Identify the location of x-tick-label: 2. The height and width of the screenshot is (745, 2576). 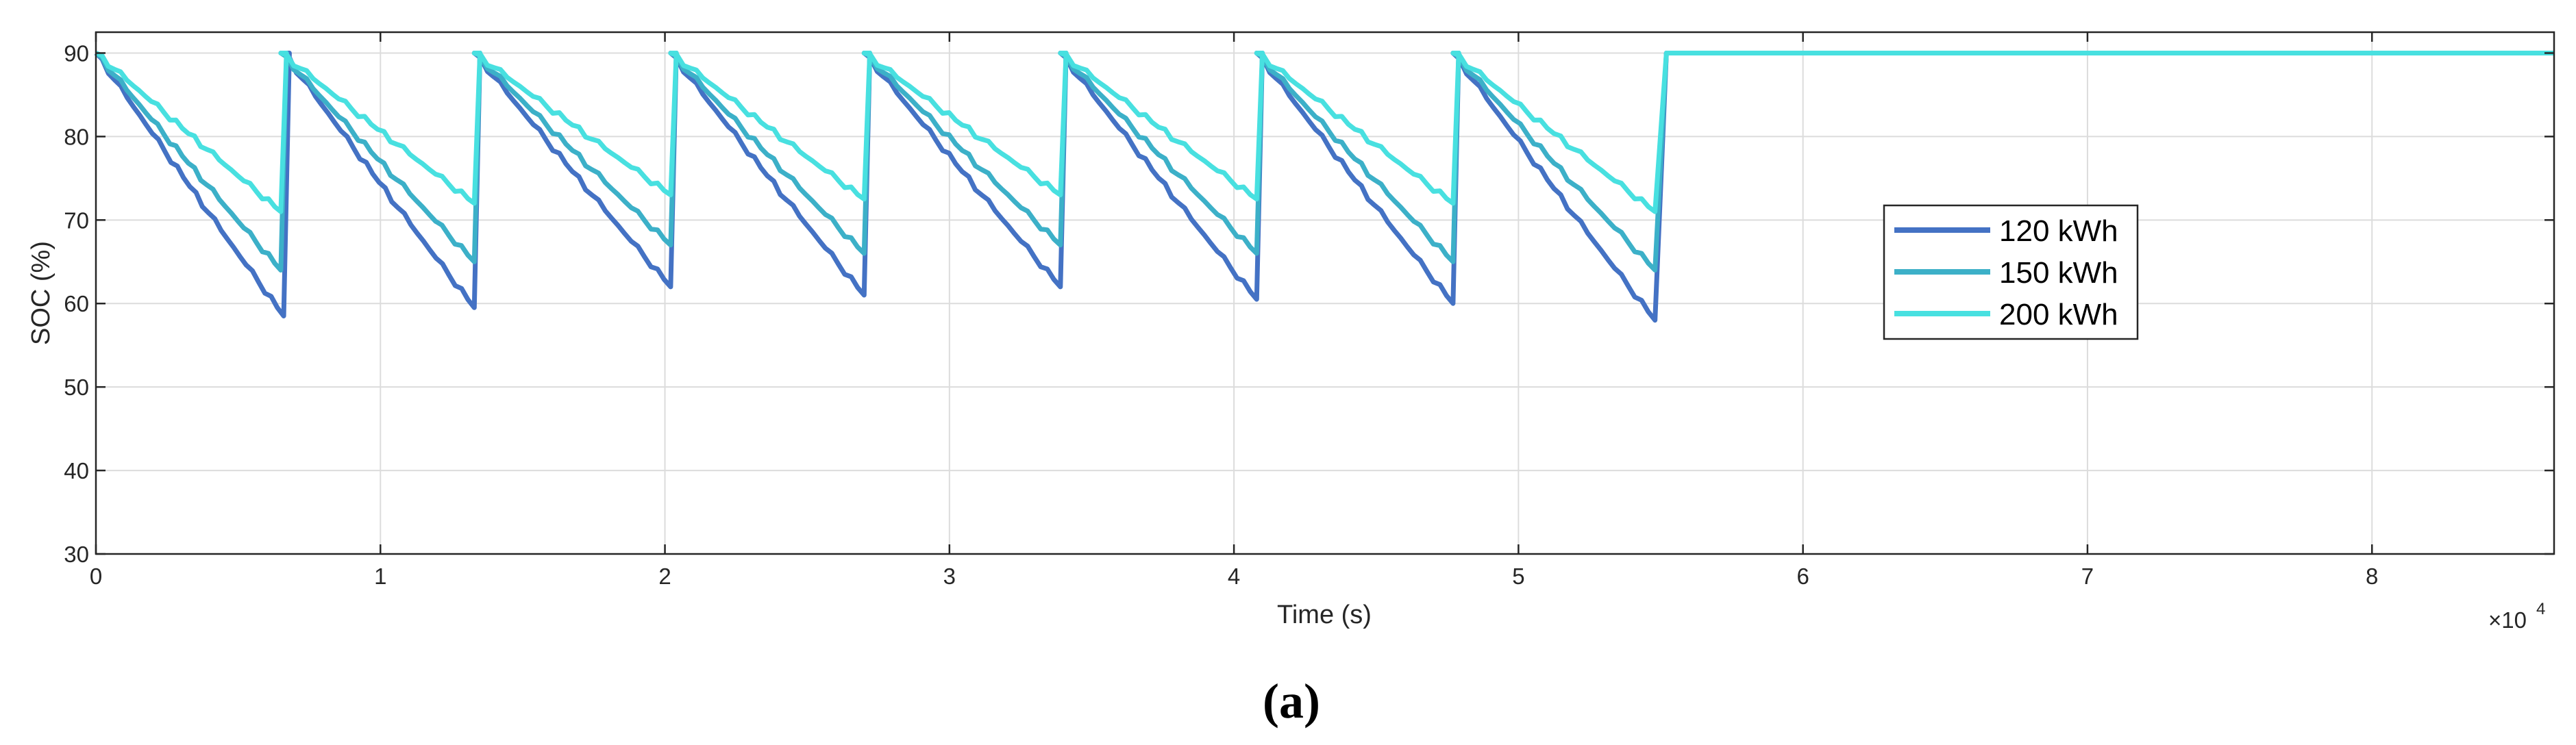
(664, 576).